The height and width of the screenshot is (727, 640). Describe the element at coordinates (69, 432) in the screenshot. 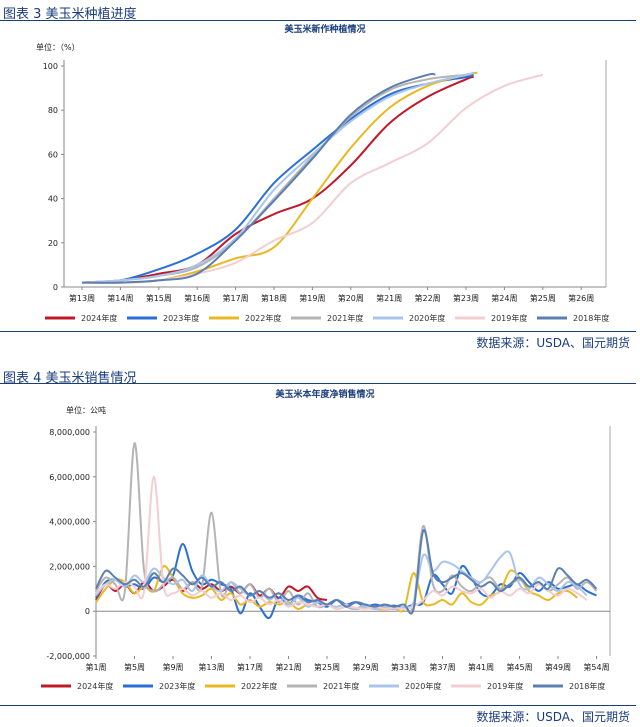

I see `y-tick-label: 8,000,000` at that location.